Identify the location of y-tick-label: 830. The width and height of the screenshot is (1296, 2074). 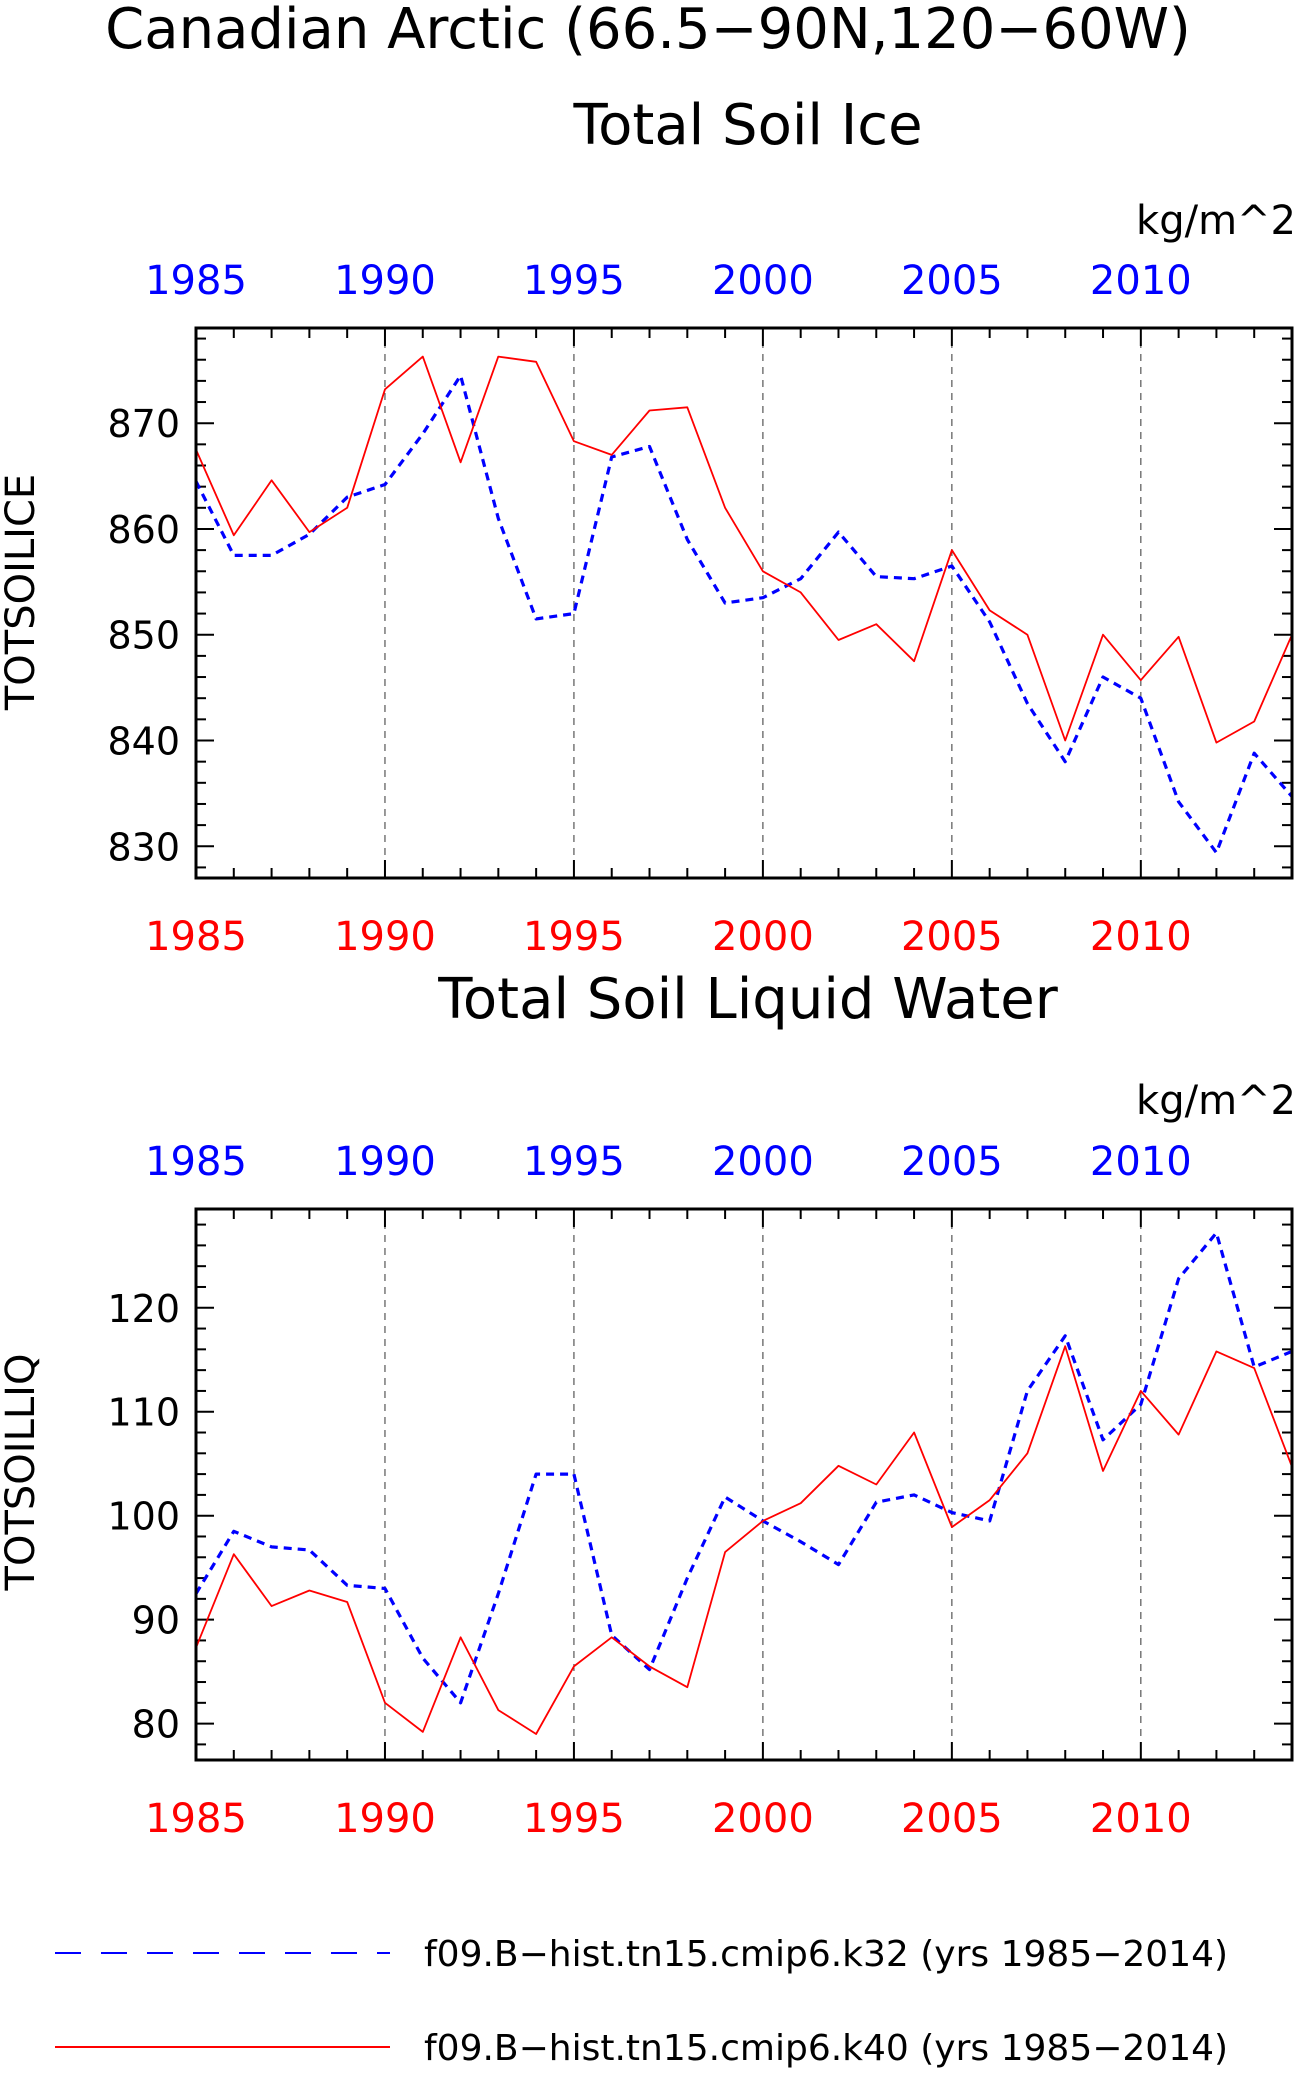
(143, 847).